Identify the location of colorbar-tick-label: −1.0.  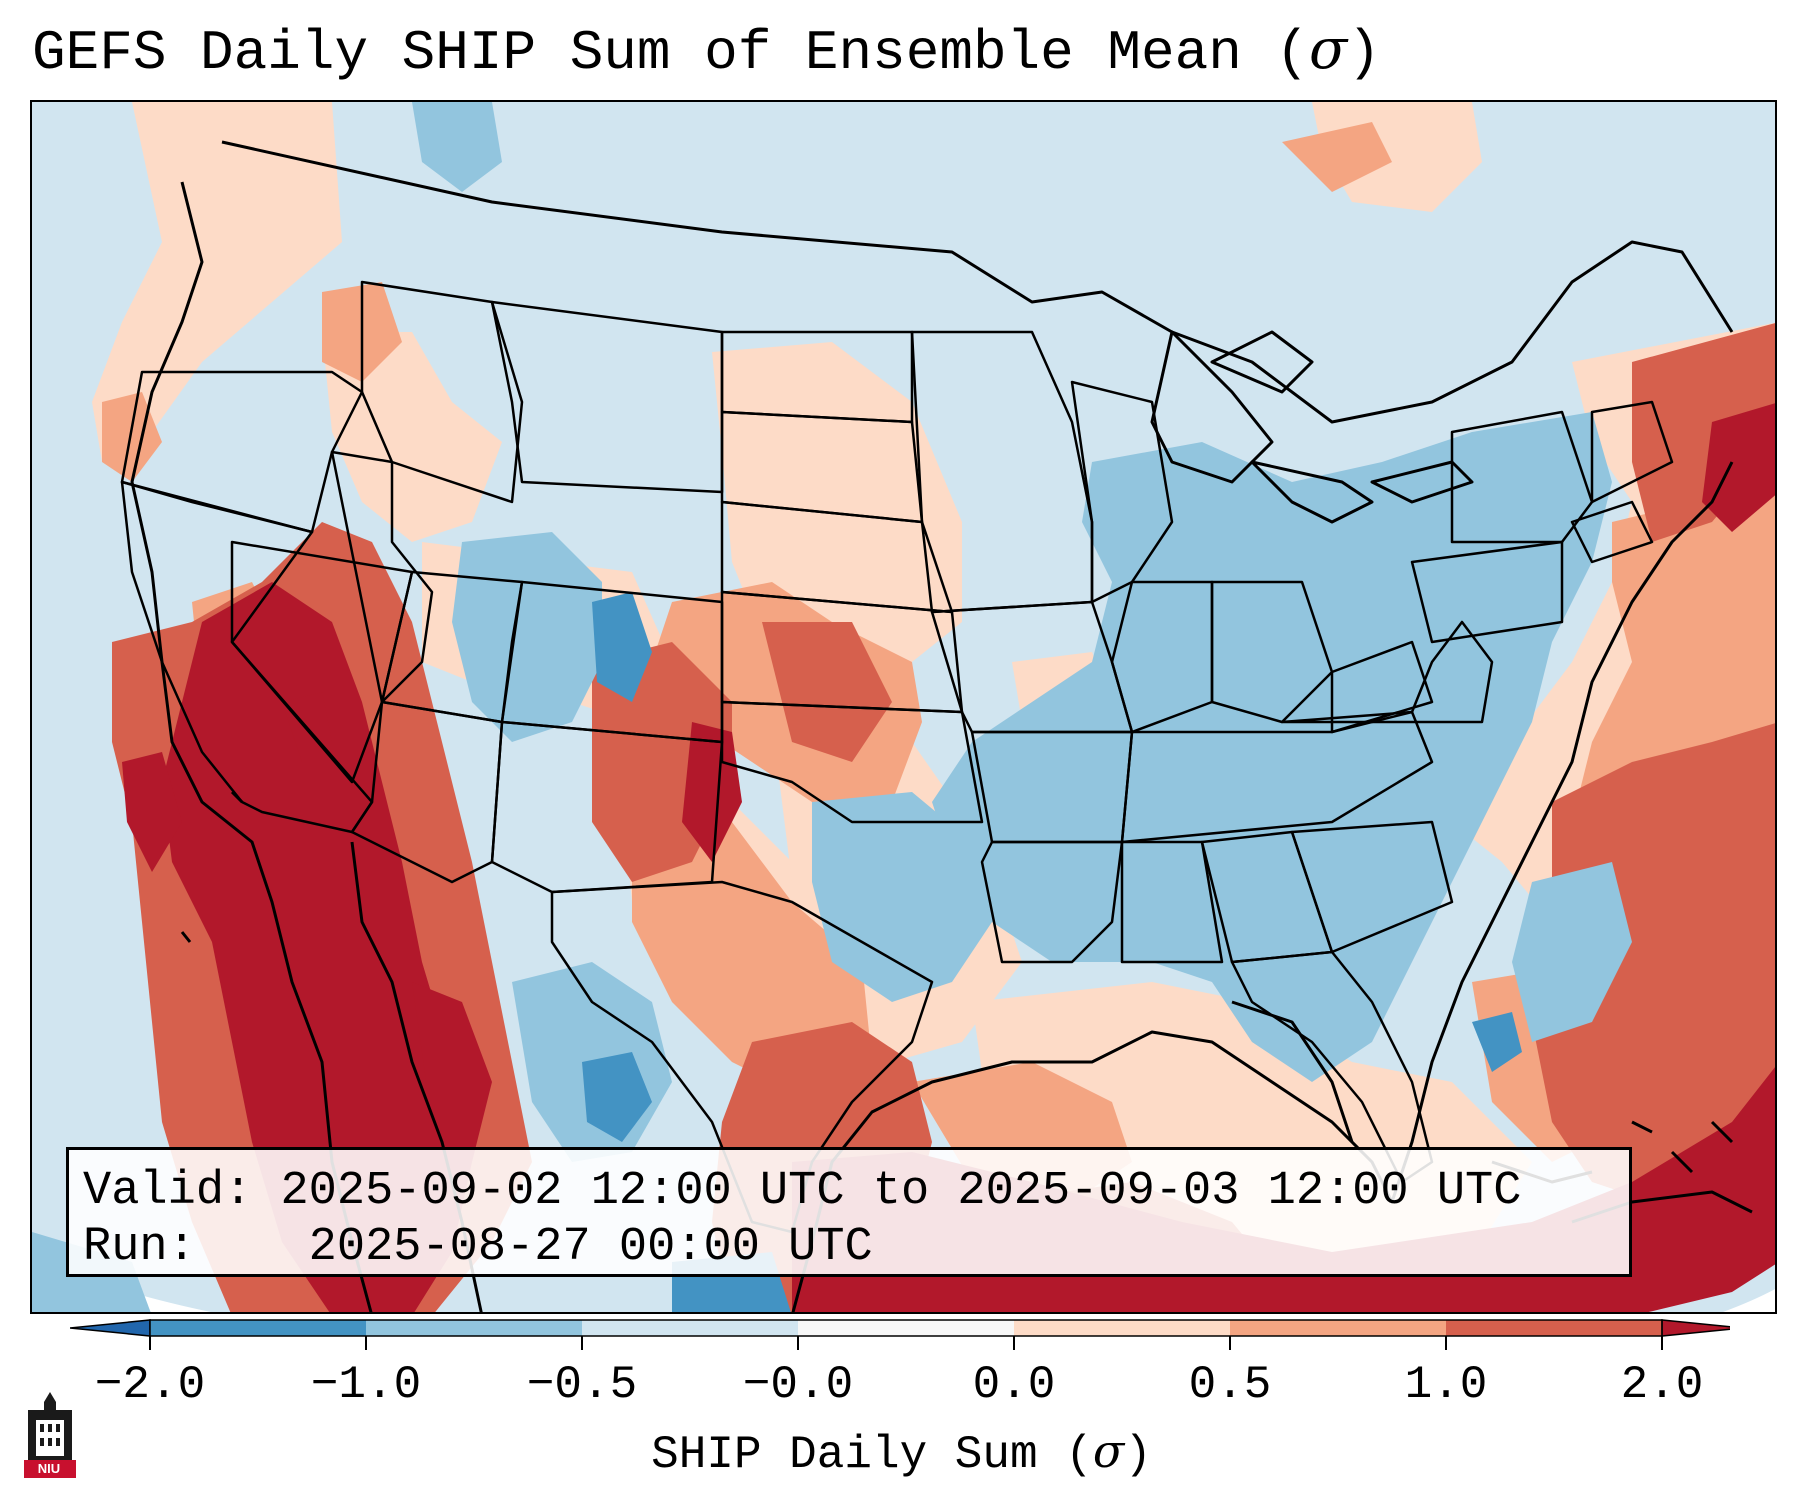
(366, 1385).